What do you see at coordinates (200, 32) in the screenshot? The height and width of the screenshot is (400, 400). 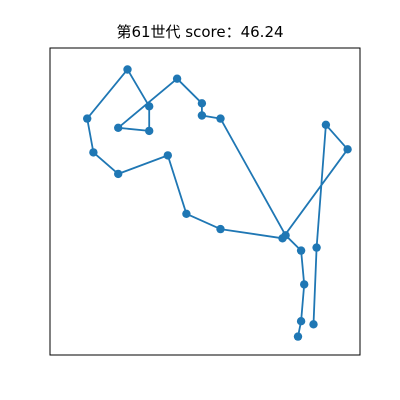 I see `chart-title: 第61世代 score：46.24` at bounding box center [200, 32].